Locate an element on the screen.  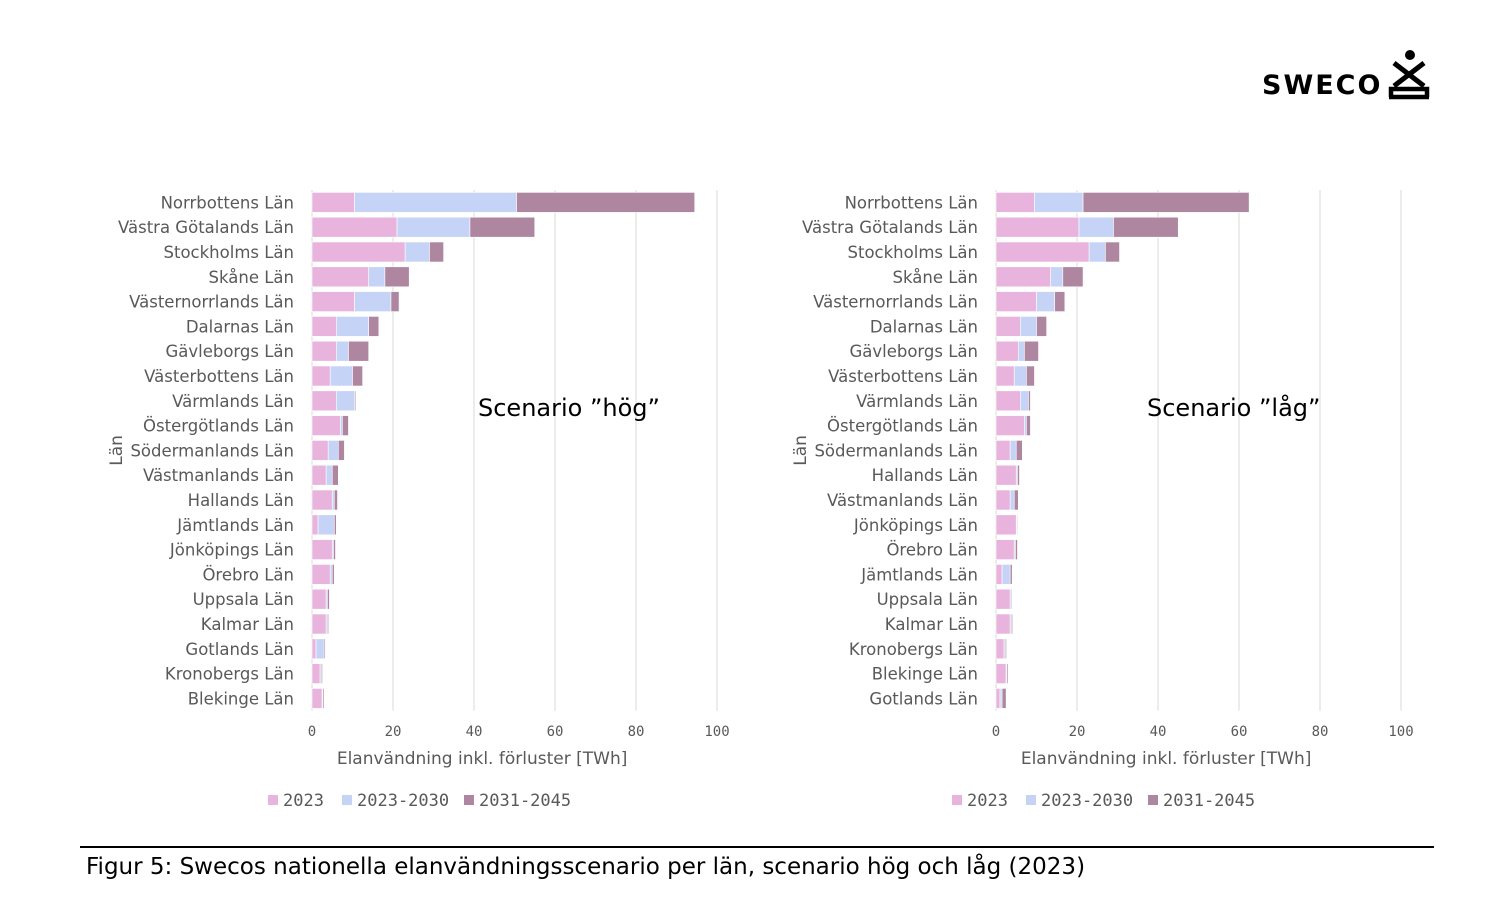
category-label: Södermanlands Län is located at coordinates (896, 450).